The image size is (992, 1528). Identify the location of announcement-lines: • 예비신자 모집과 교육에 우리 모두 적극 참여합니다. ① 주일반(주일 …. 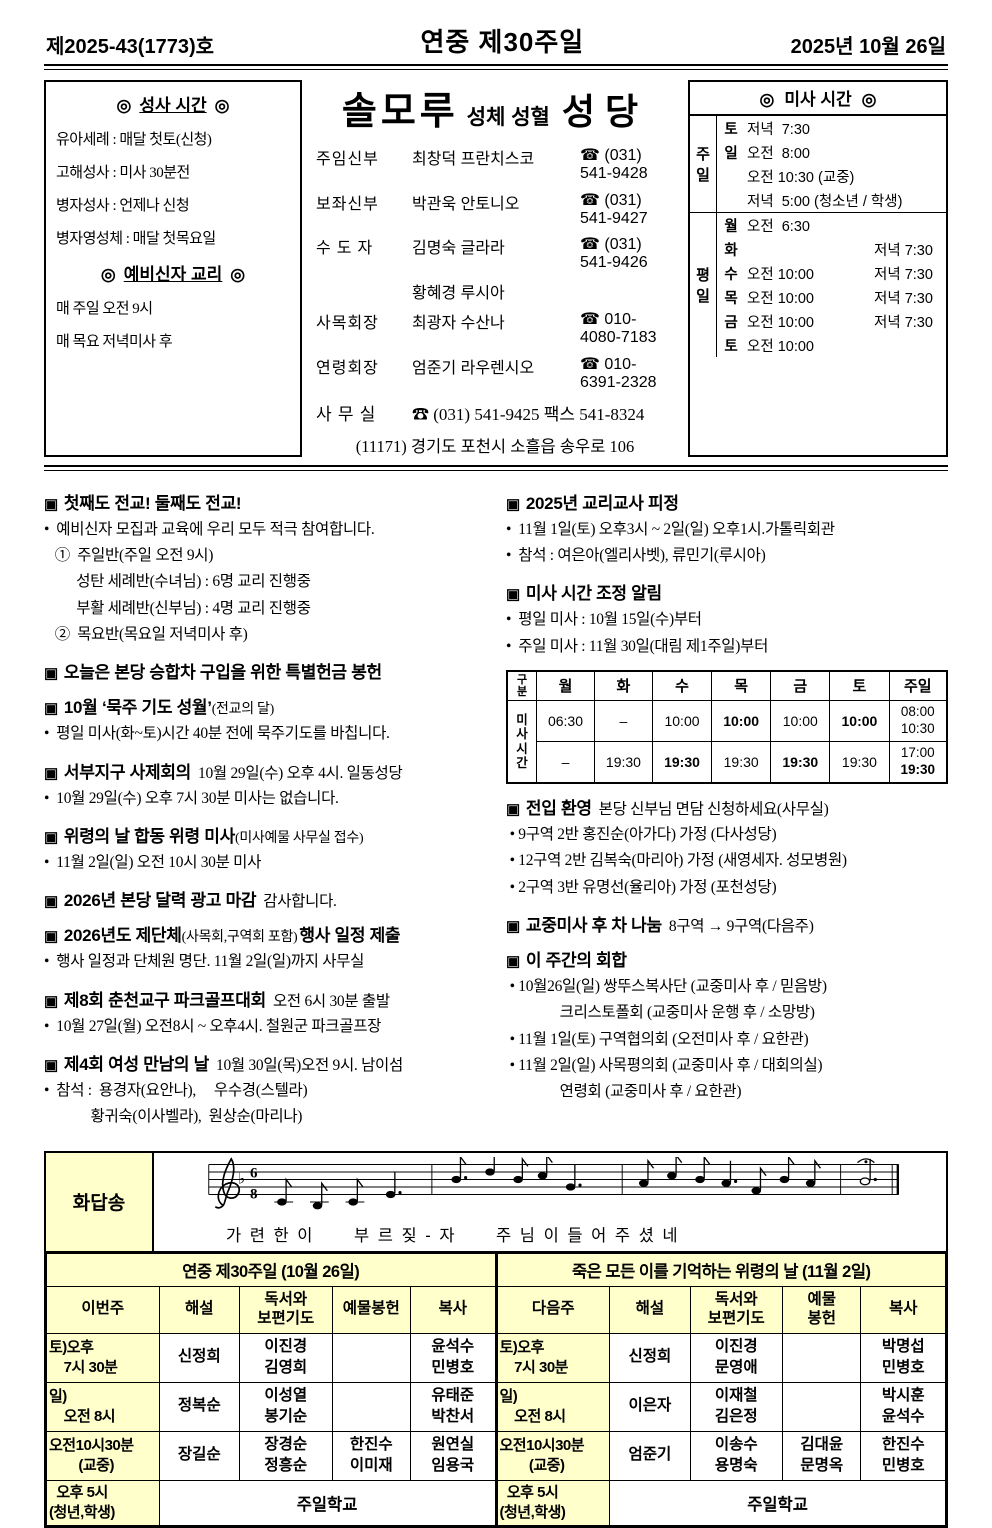
(265, 583).